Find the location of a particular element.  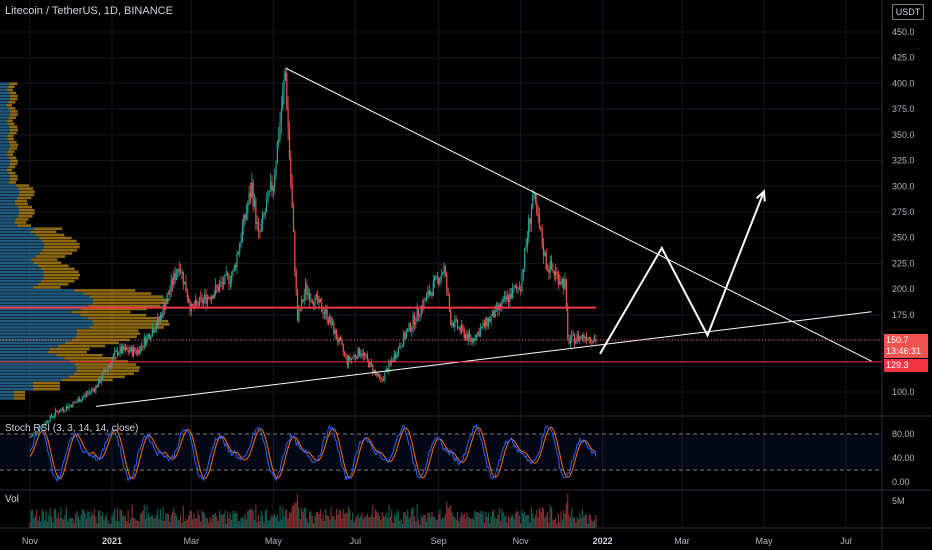

price-tick-label: 325.0 is located at coordinates (903, 161).